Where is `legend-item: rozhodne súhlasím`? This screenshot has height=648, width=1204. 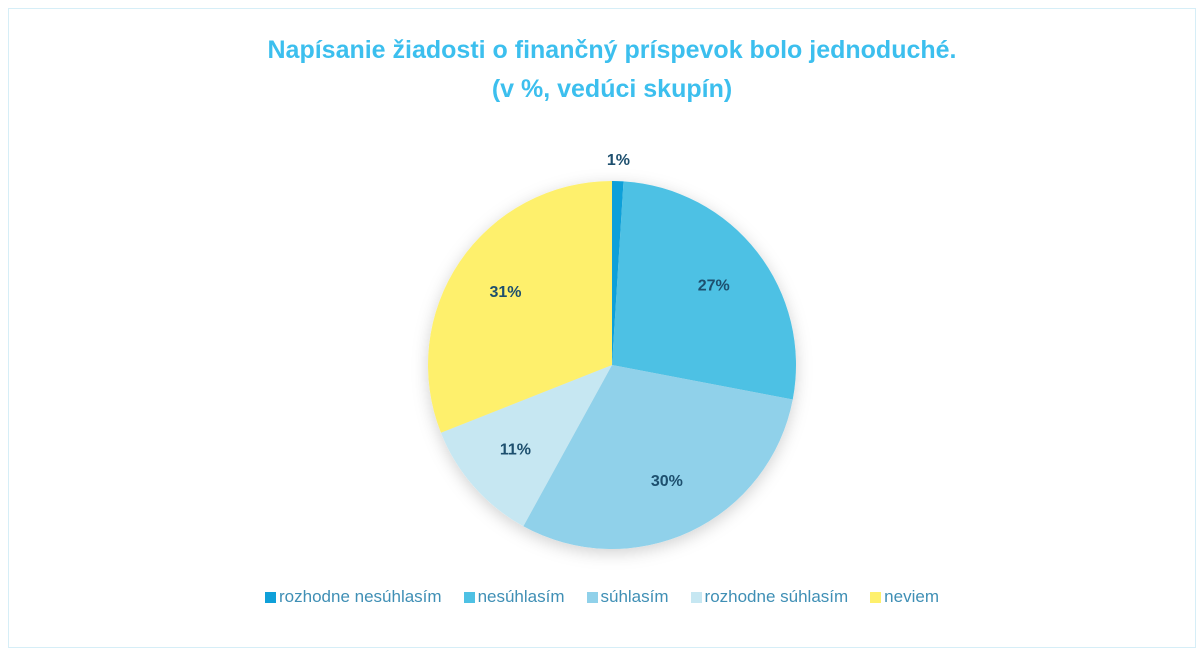
legend-item: rozhodne súhlasím is located at coordinates (769, 597).